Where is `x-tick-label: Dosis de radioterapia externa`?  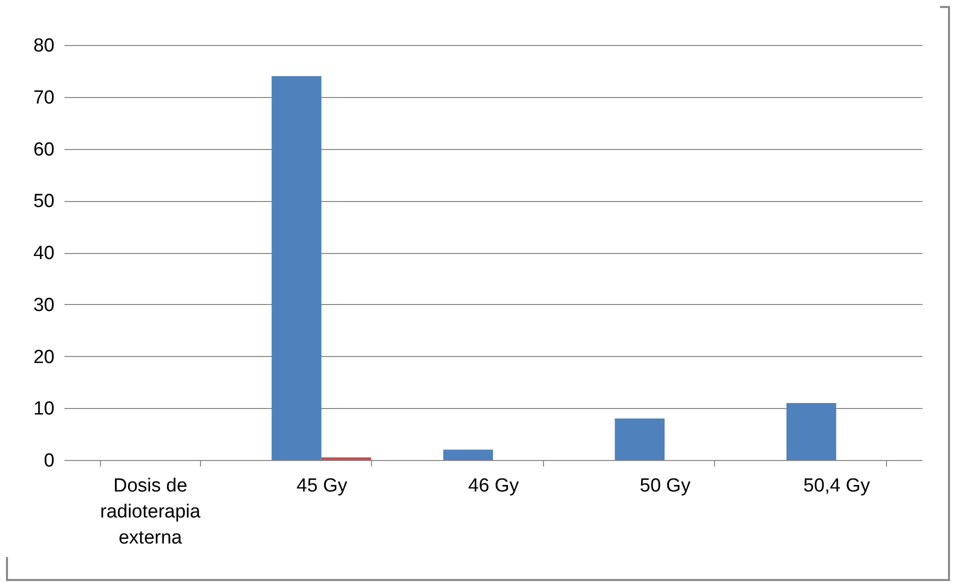
x-tick-label: Dosis de radioterapia externa is located at coordinates (150, 512).